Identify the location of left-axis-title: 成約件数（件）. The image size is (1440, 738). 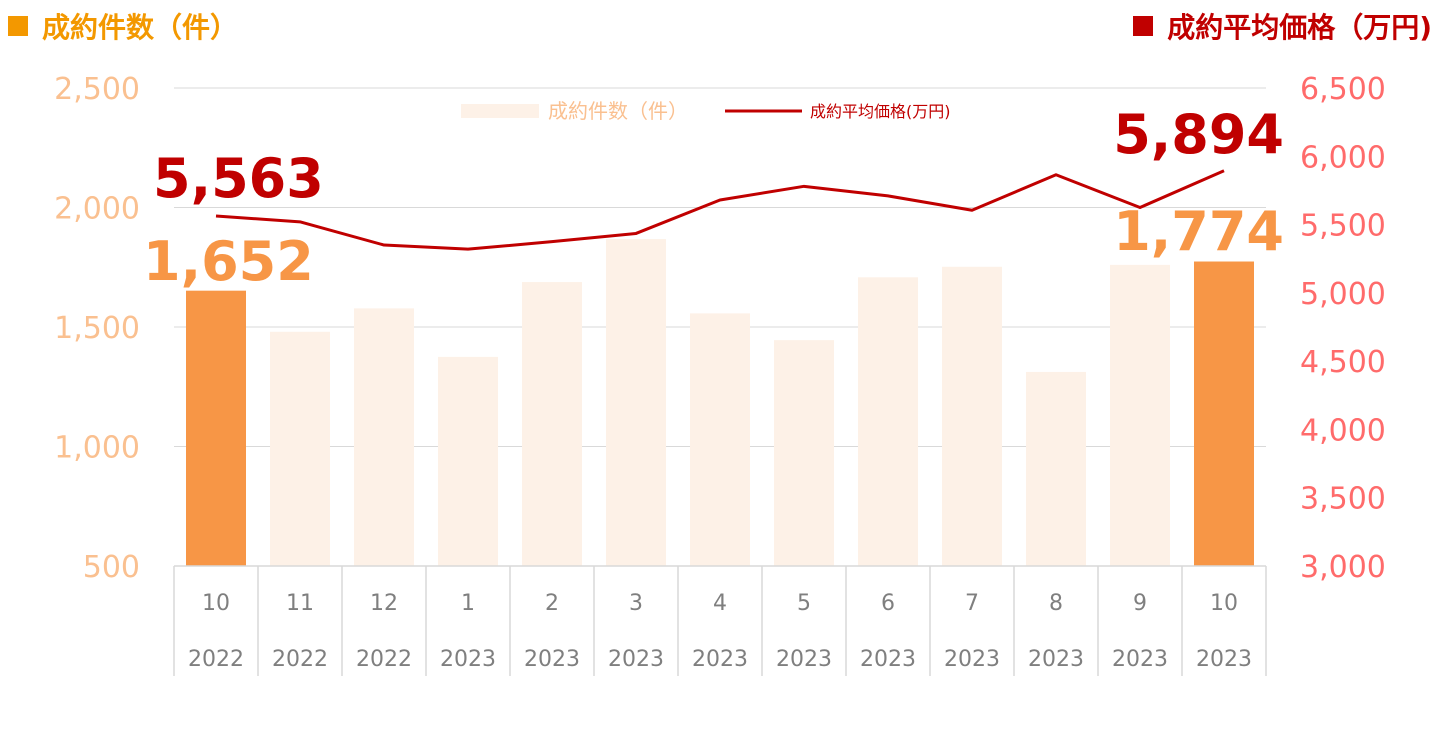
(123, 26).